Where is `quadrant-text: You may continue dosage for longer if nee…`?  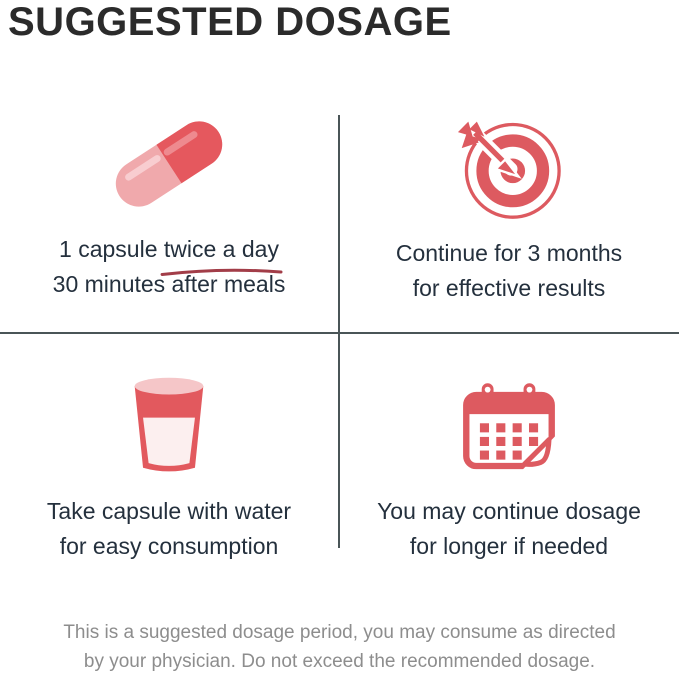 quadrant-text: You may continue dosage for longer if nee… is located at coordinates (509, 529).